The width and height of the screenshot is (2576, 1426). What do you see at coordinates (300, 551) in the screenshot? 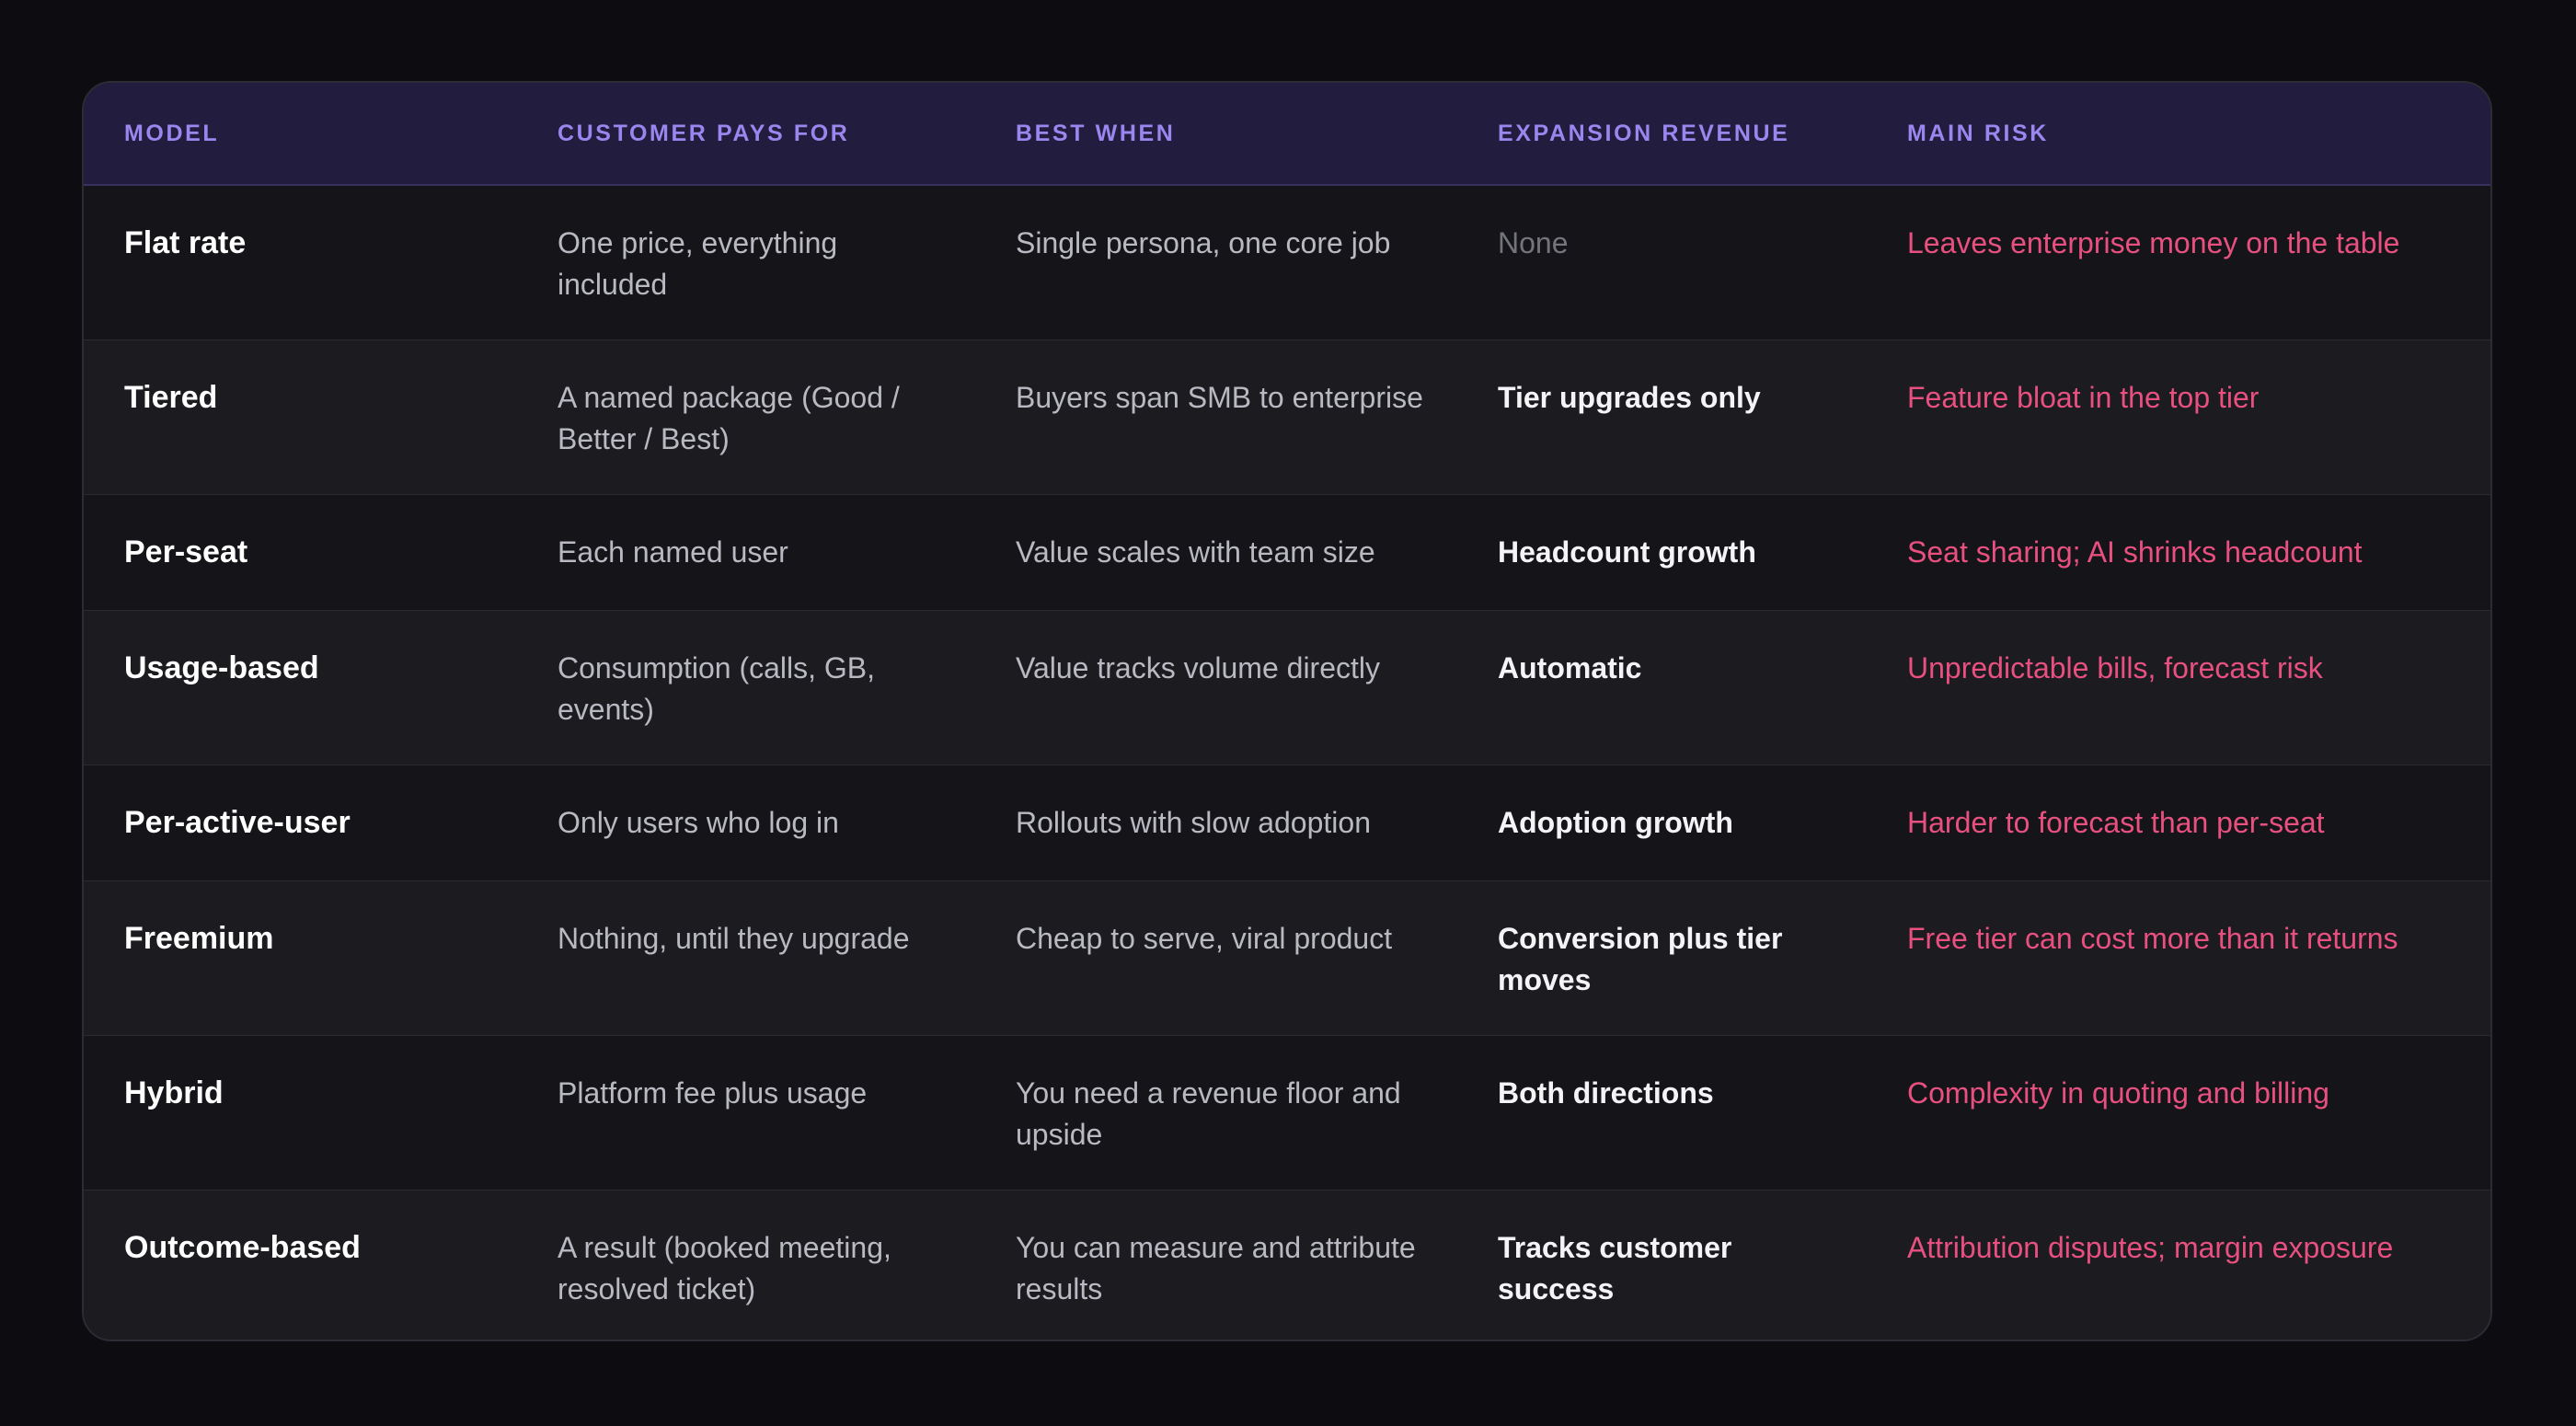
I see `model-cell: Per-seat` at bounding box center [300, 551].